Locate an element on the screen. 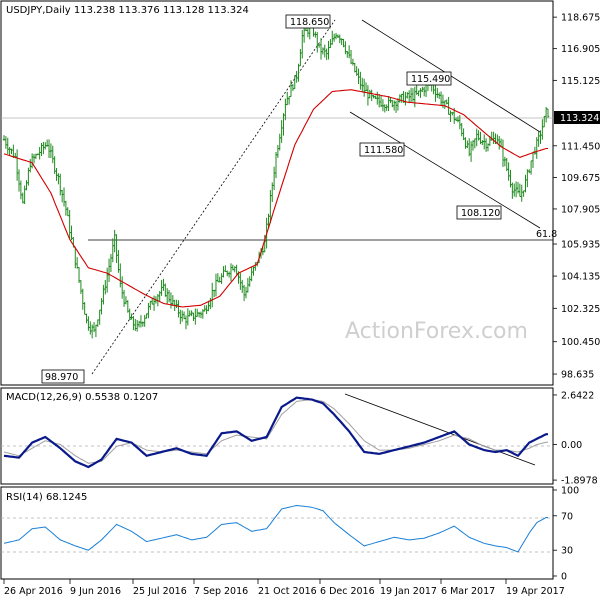 This screenshot has width=600, height=600. rsi-label: RSI(14) 68.1245 is located at coordinates (46, 497).